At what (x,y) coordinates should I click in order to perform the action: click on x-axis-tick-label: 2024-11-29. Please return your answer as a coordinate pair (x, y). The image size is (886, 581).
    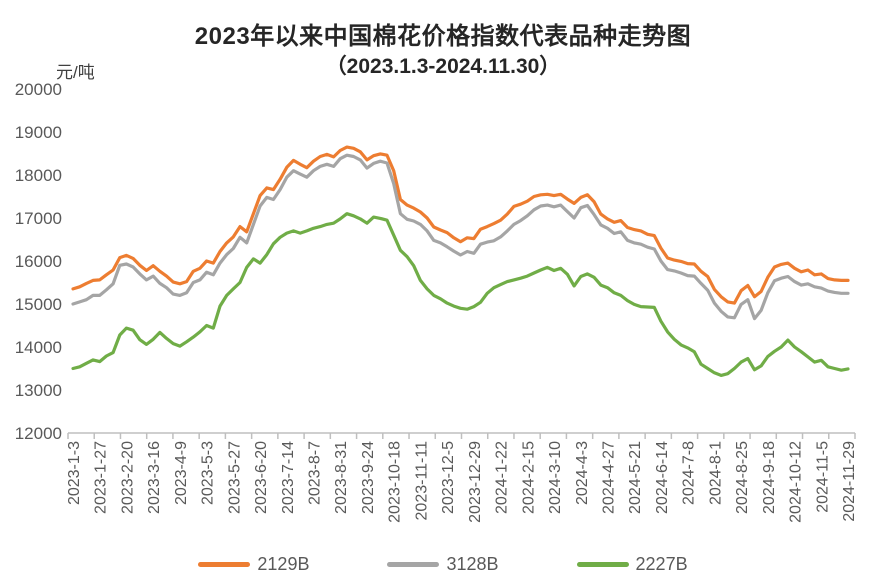
    Looking at the image, I should click on (849, 481).